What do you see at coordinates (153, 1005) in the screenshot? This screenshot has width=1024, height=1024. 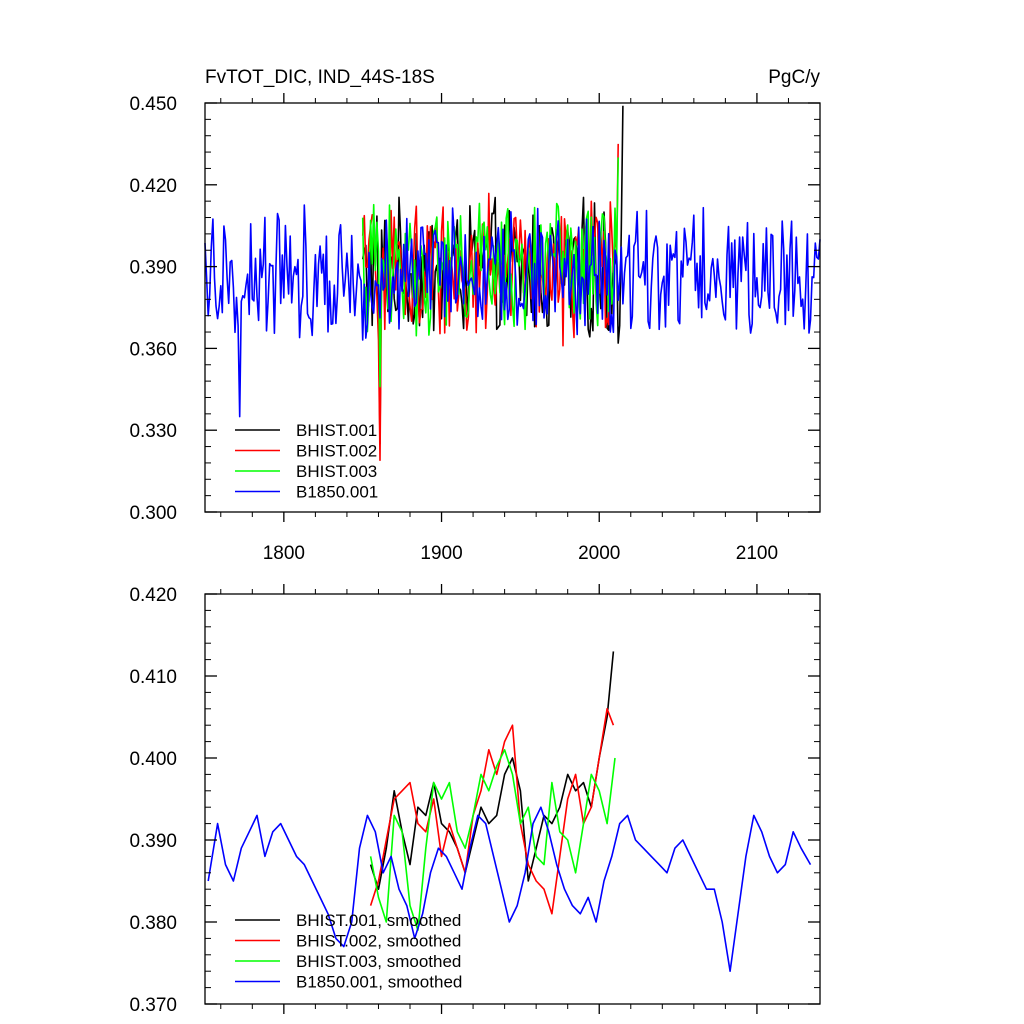 I see `y-tick-label: 0.370` at bounding box center [153, 1005].